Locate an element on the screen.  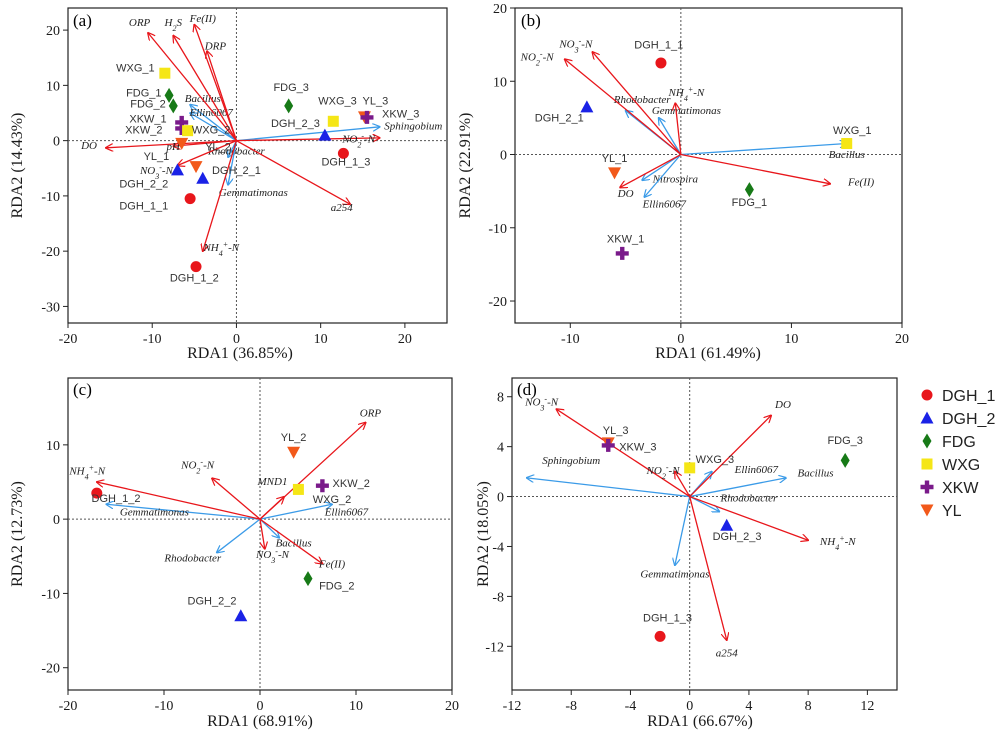
x-axis-title: RDA1 (61.49%) is located at coordinates (708, 353).